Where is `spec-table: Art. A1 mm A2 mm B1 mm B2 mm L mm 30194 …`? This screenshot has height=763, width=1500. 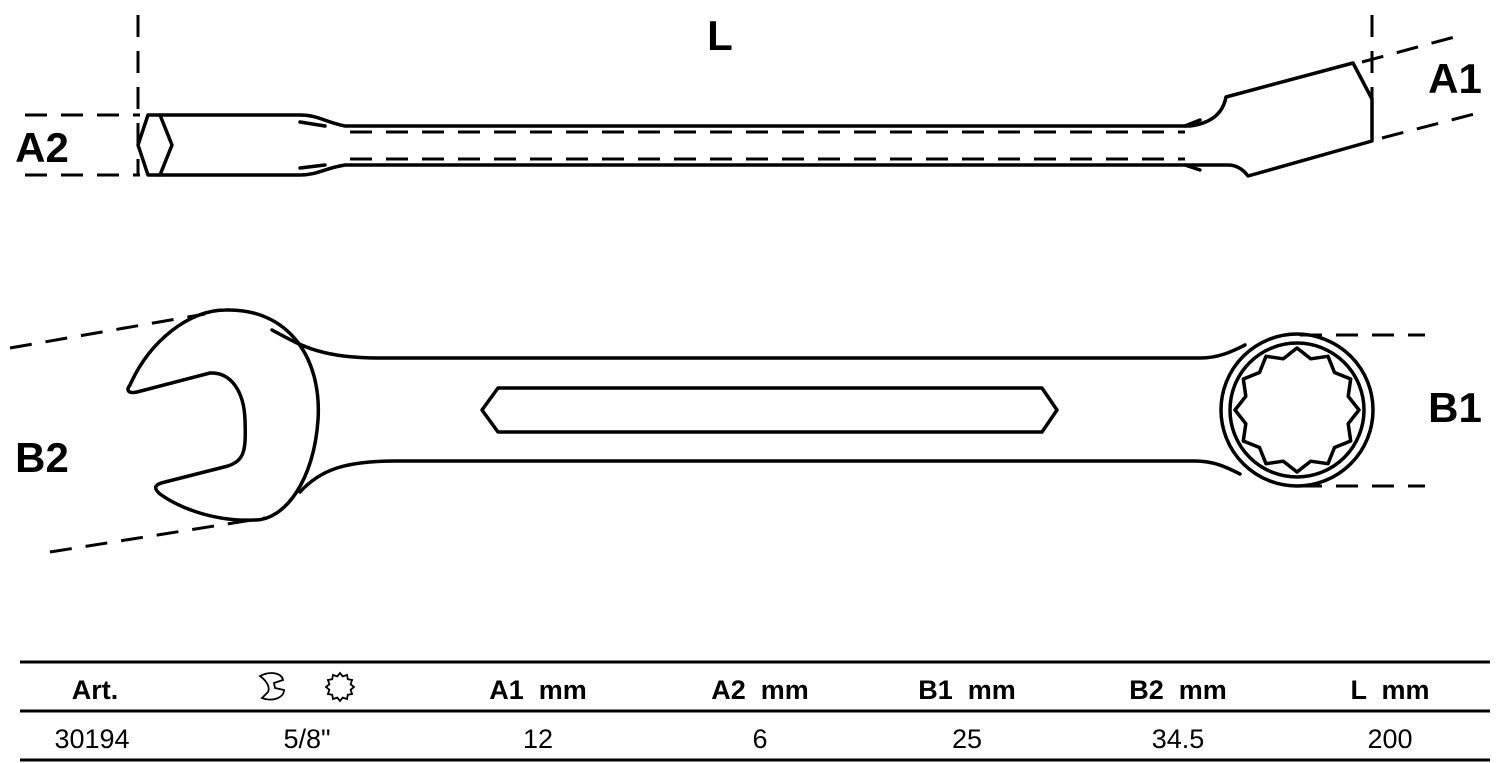 spec-table: Art. A1 mm A2 mm B1 mm B2 mm L mm 30194 … is located at coordinates (755, 711).